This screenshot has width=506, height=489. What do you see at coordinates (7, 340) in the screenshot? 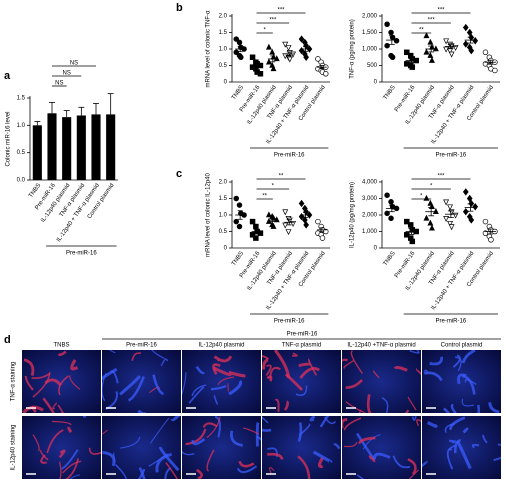
I see `panel-label: d` at bounding box center [7, 340].